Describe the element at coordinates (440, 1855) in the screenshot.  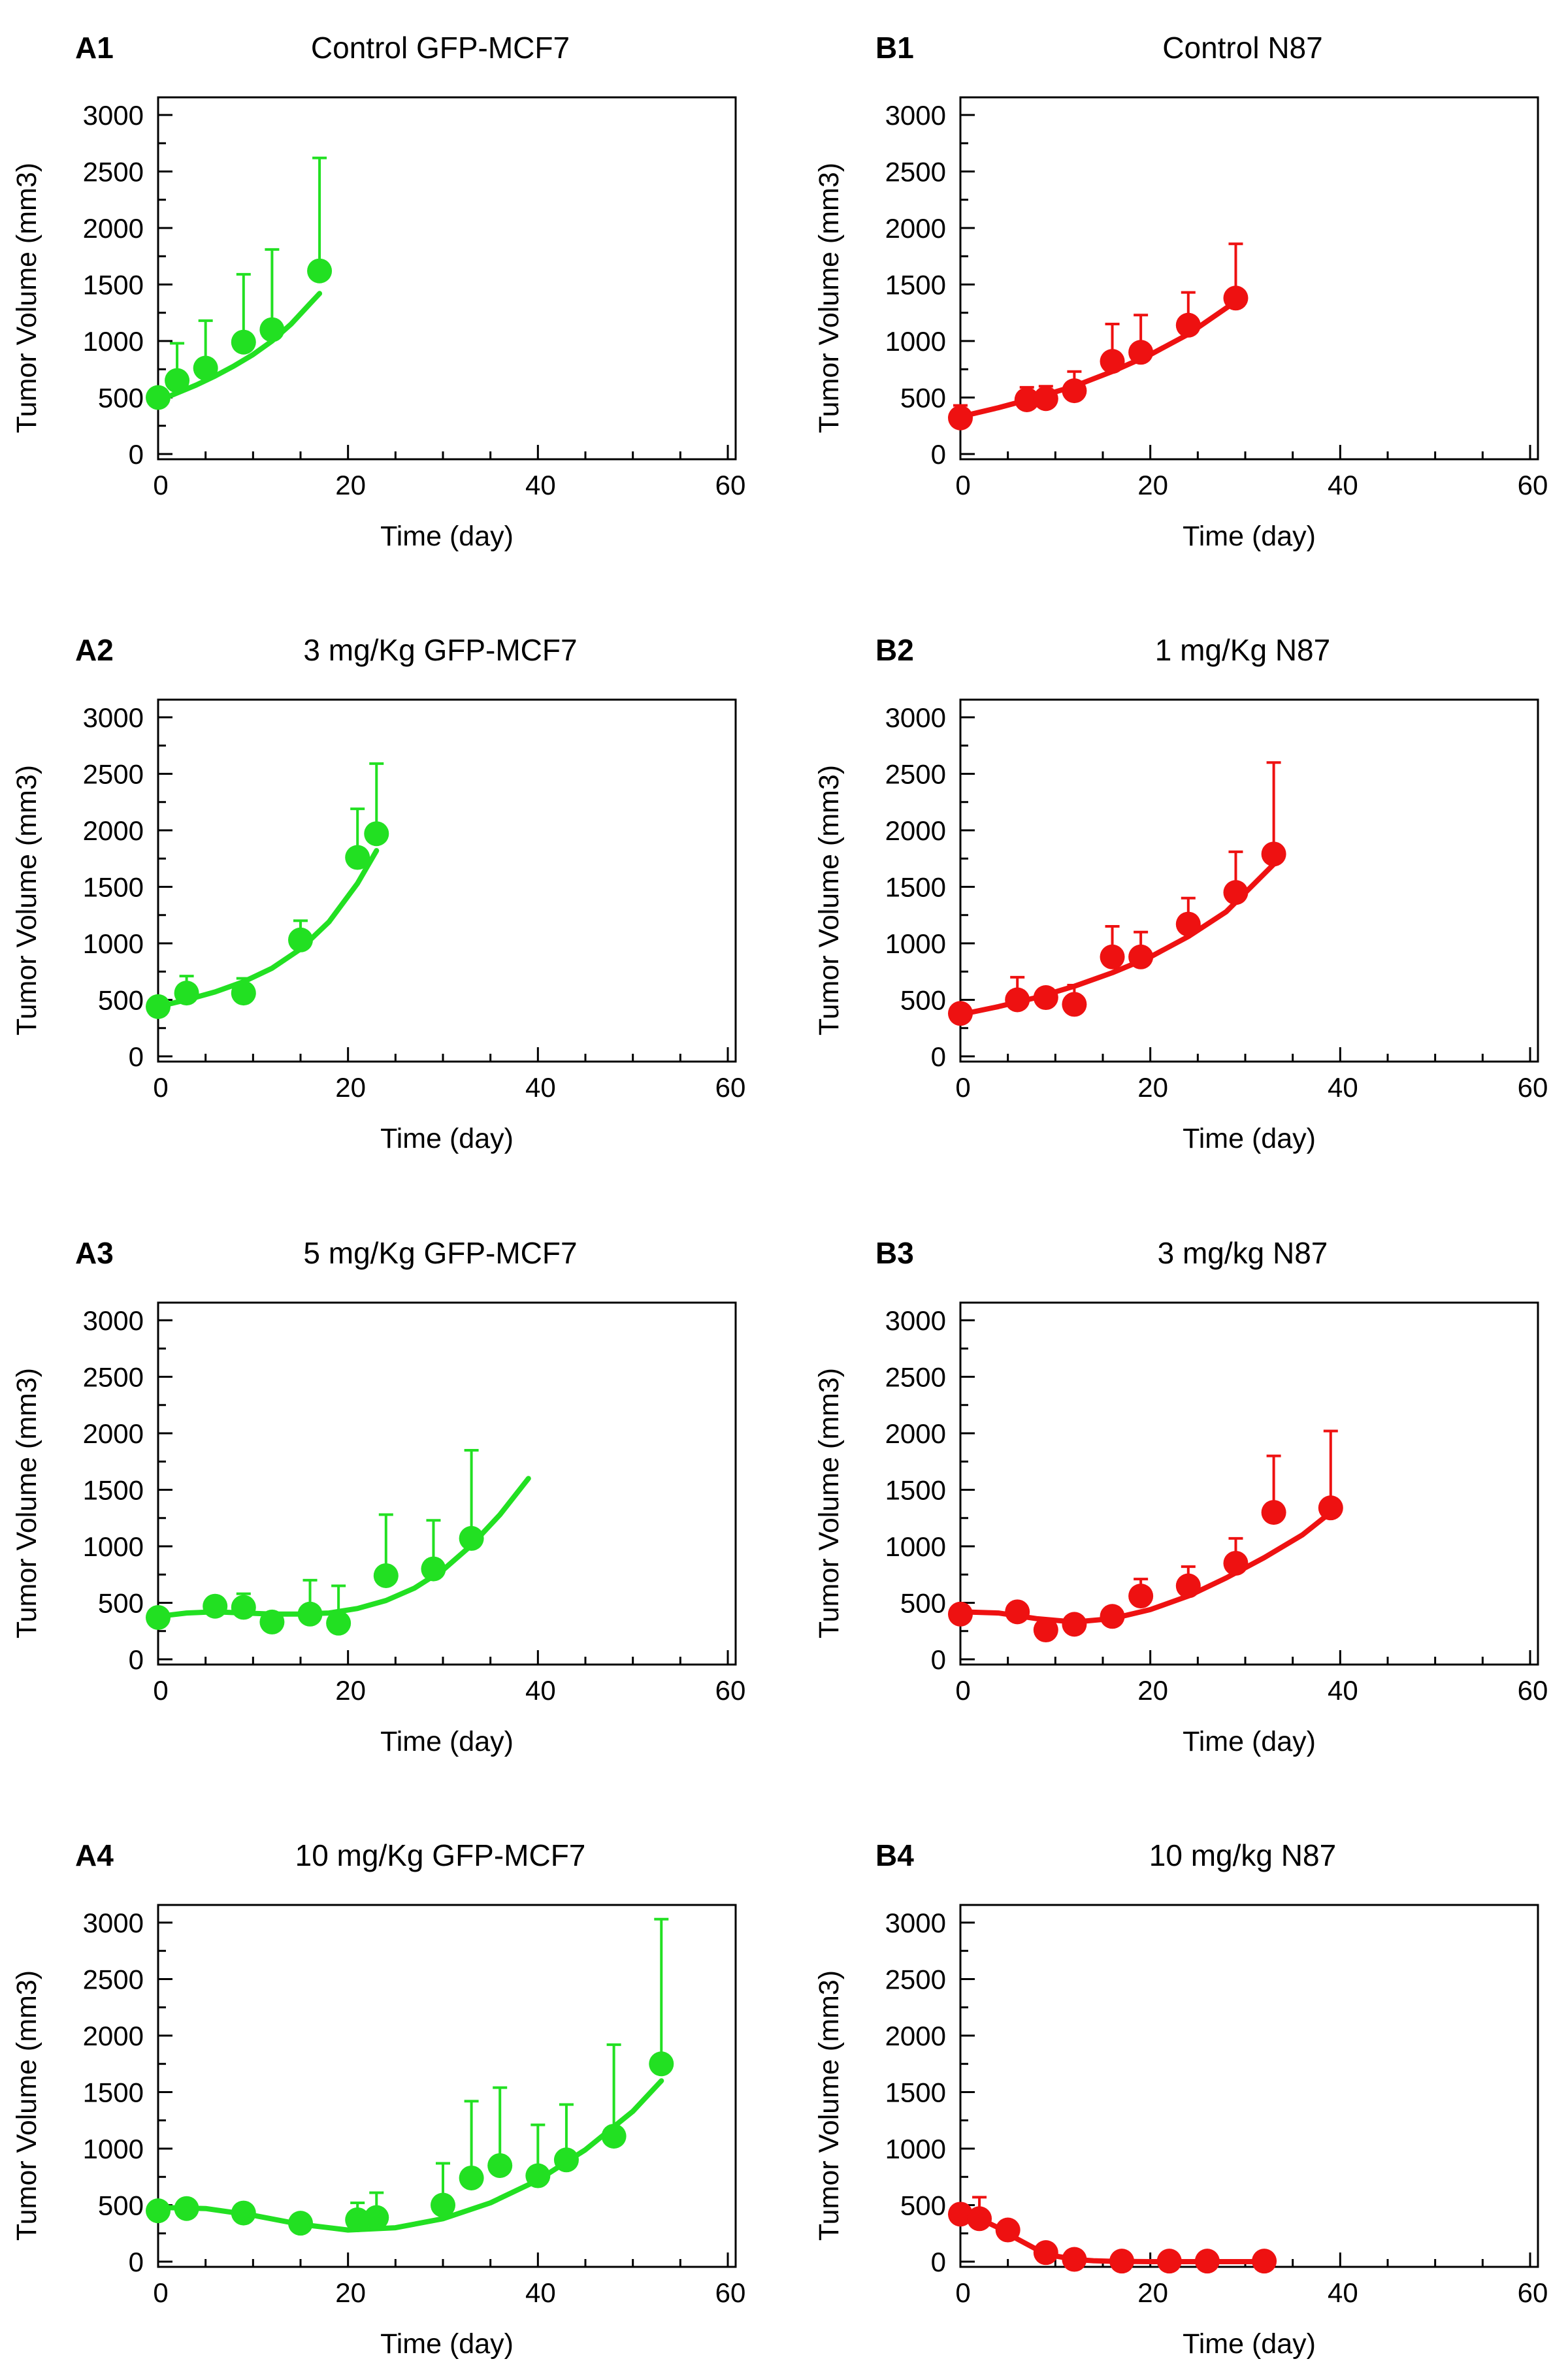
I see `panel-title: 10 mg/Kg GFP-MCF7` at that location.